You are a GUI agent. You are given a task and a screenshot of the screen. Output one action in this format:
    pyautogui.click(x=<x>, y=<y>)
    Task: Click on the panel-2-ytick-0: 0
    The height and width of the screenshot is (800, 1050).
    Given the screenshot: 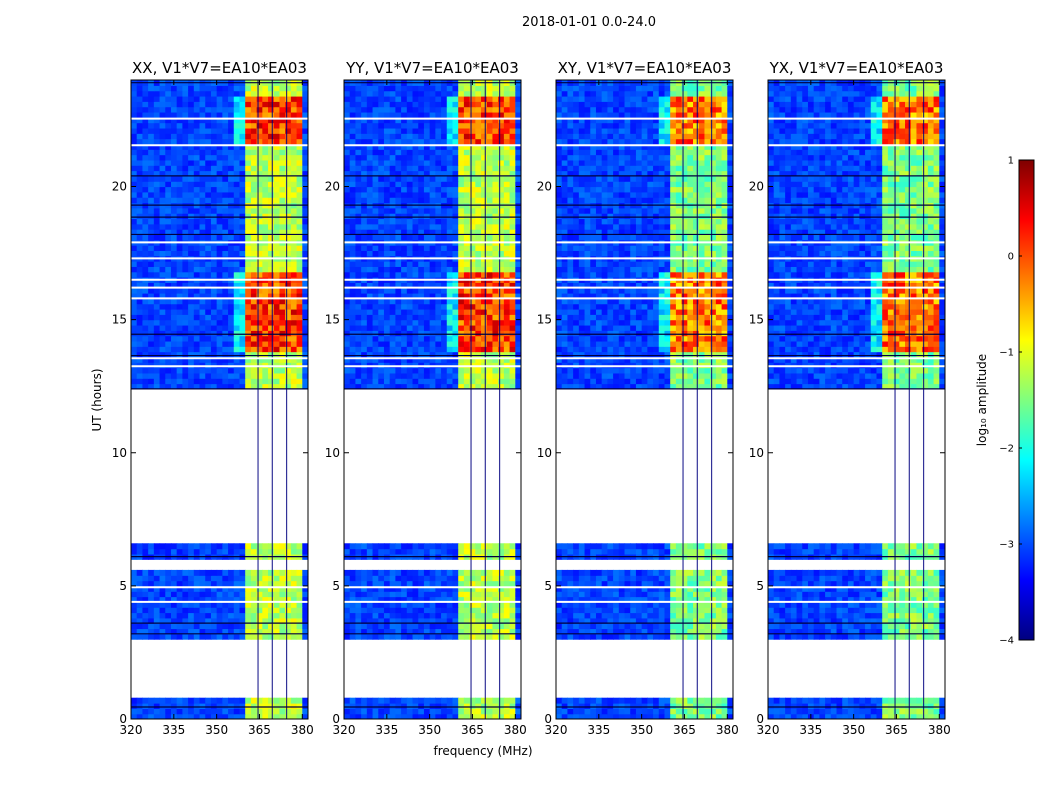 What is the action you would take?
    pyautogui.click(x=548, y=719)
    